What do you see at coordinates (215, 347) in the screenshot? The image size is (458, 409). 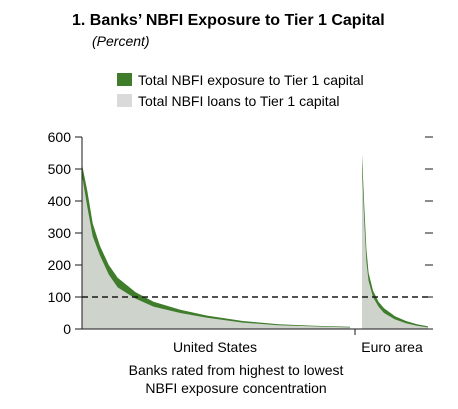 I see `x-group-label-united-states: United States` at bounding box center [215, 347].